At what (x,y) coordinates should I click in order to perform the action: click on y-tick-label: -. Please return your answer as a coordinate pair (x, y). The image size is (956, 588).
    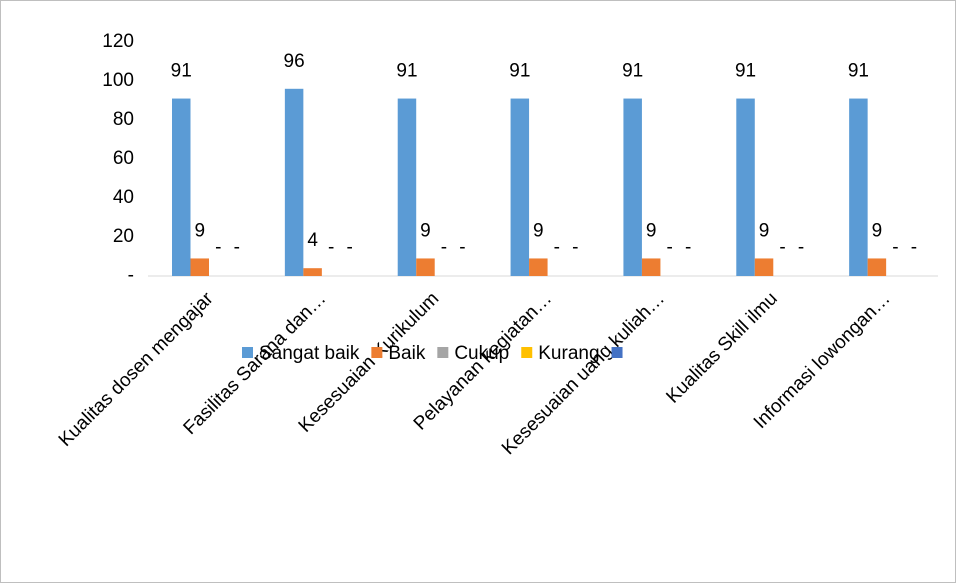
    Looking at the image, I should click on (131, 275).